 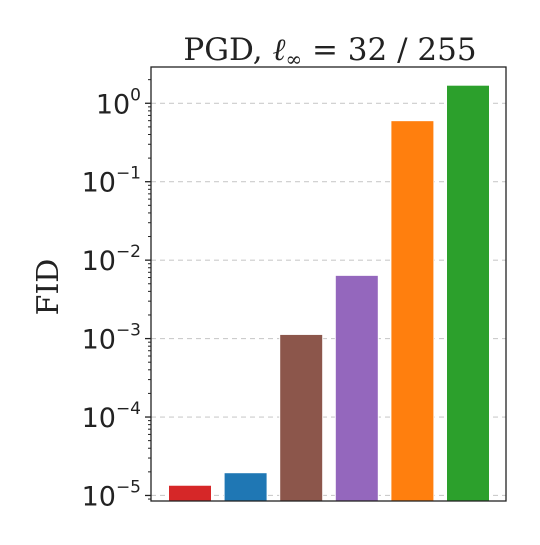 What do you see at coordinates (389, 50) in the screenshot?
I see `title-rest: = 32 / 255` at bounding box center [389, 50].